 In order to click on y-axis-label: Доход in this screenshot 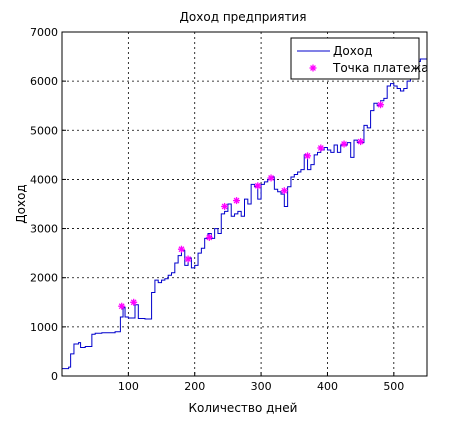, I will do `click(21, 203)`.